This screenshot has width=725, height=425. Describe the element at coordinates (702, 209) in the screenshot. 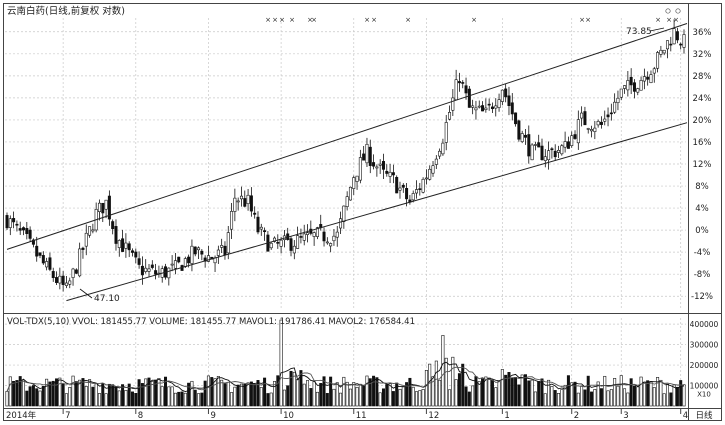

I see `price-tick-label: 4%` at that location.